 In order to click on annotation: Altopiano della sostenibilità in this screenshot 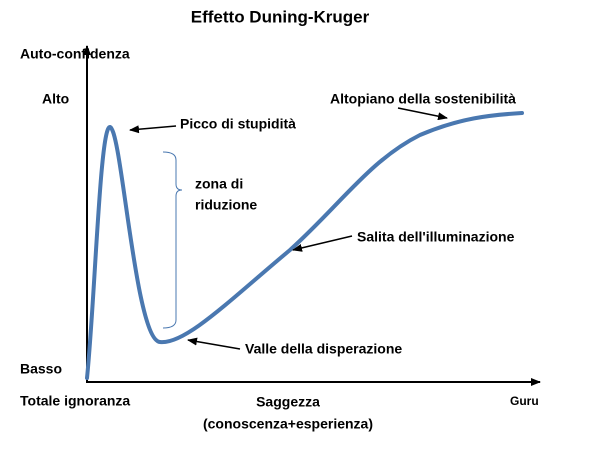, I will do `click(423, 99)`.